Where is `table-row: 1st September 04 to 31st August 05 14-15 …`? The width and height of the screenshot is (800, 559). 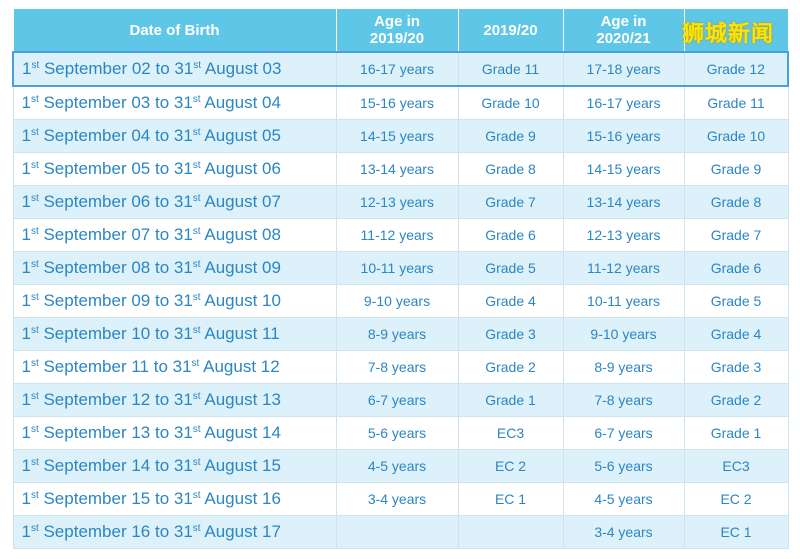
table-row: 1st September 04 to 31st August 05 14-15 … is located at coordinates (400, 136).